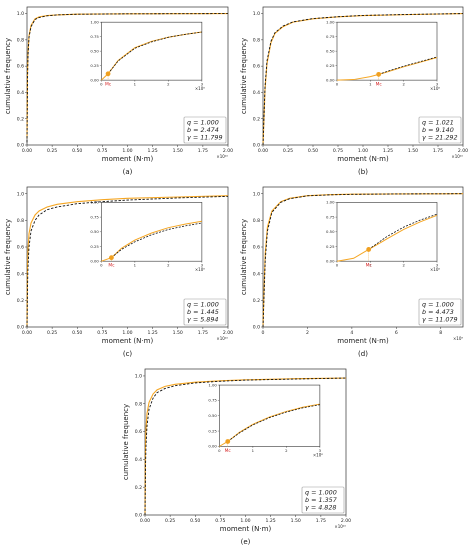  I want to click on empirical-curve, so click(363, 260).